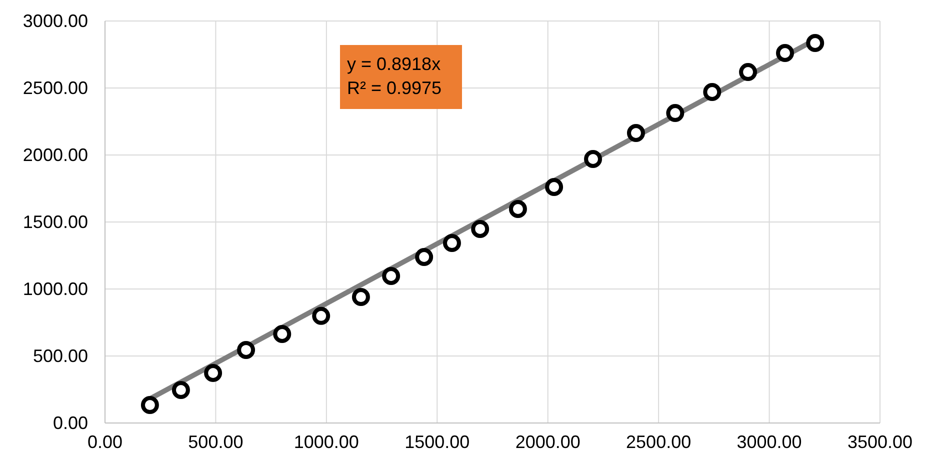 The height and width of the screenshot is (466, 930). What do you see at coordinates (55, 222) in the screenshot?
I see `y-tick-label: 1500.00` at bounding box center [55, 222].